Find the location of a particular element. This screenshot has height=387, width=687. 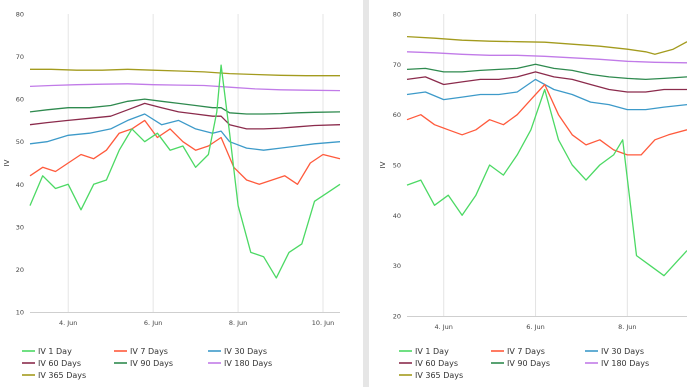

x-tick-label: 10. Jun is located at coordinates (323, 323).